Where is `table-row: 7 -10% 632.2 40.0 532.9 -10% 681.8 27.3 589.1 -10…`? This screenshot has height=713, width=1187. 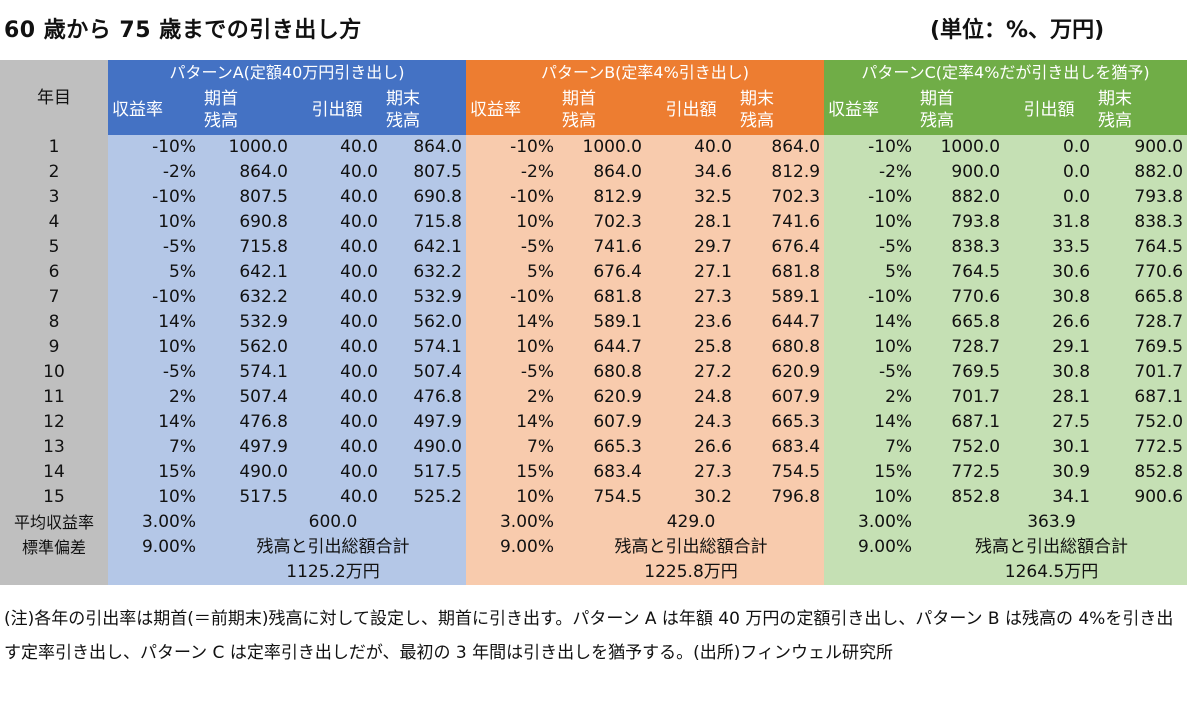 table-row: 7 -10% 632.2 40.0 532.9 -10% 681.8 27.3 589.1 -10… is located at coordinates (593, 297).